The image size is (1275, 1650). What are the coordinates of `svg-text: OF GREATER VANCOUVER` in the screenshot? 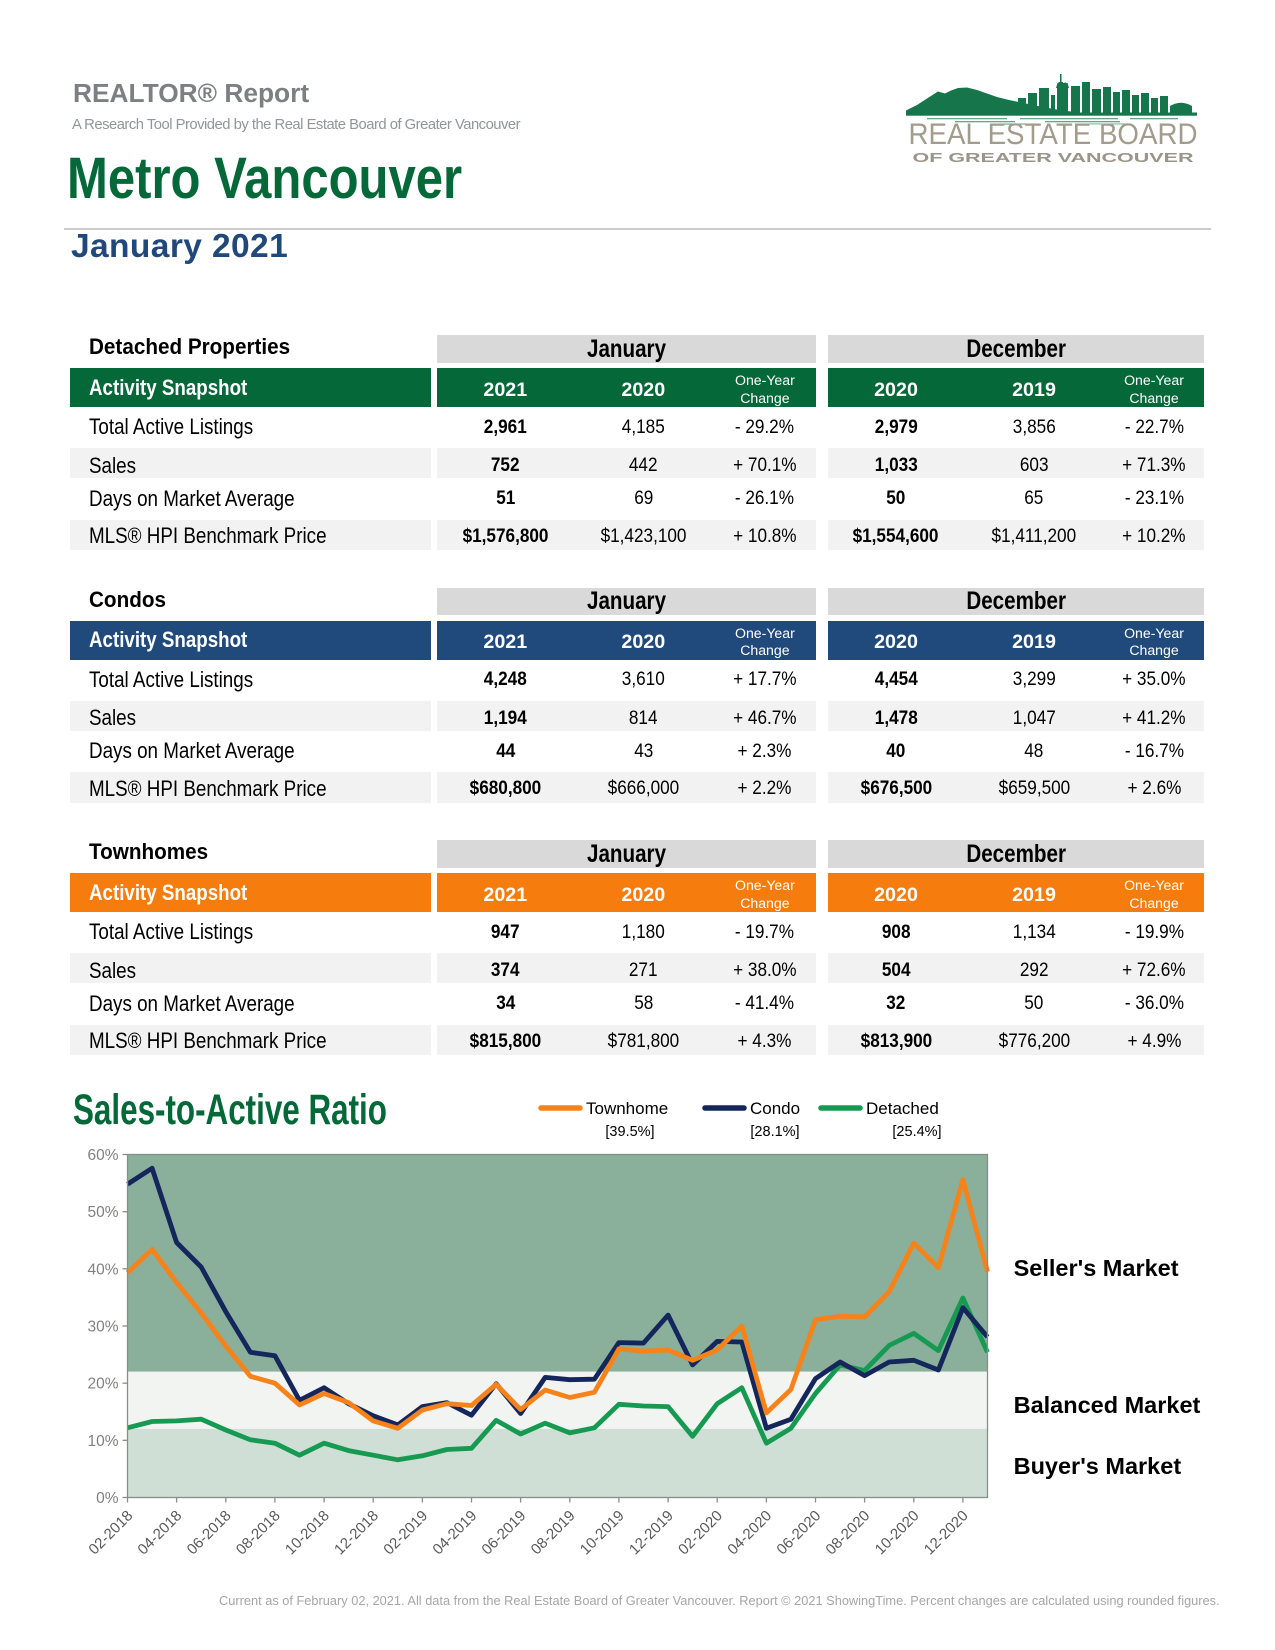 It's located at (1054, 157).